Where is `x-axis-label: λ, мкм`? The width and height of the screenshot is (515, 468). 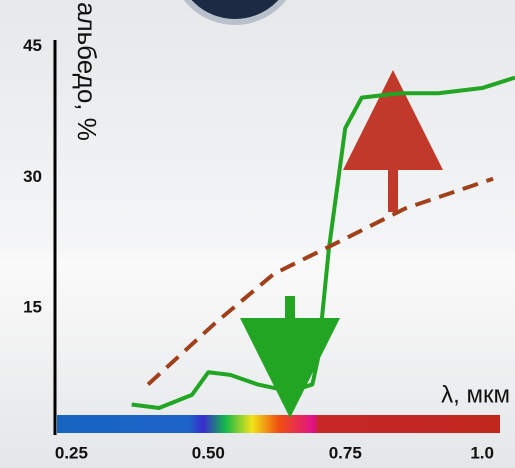 x-axis-label: λ, мкм is located at coordinates (475, 394).